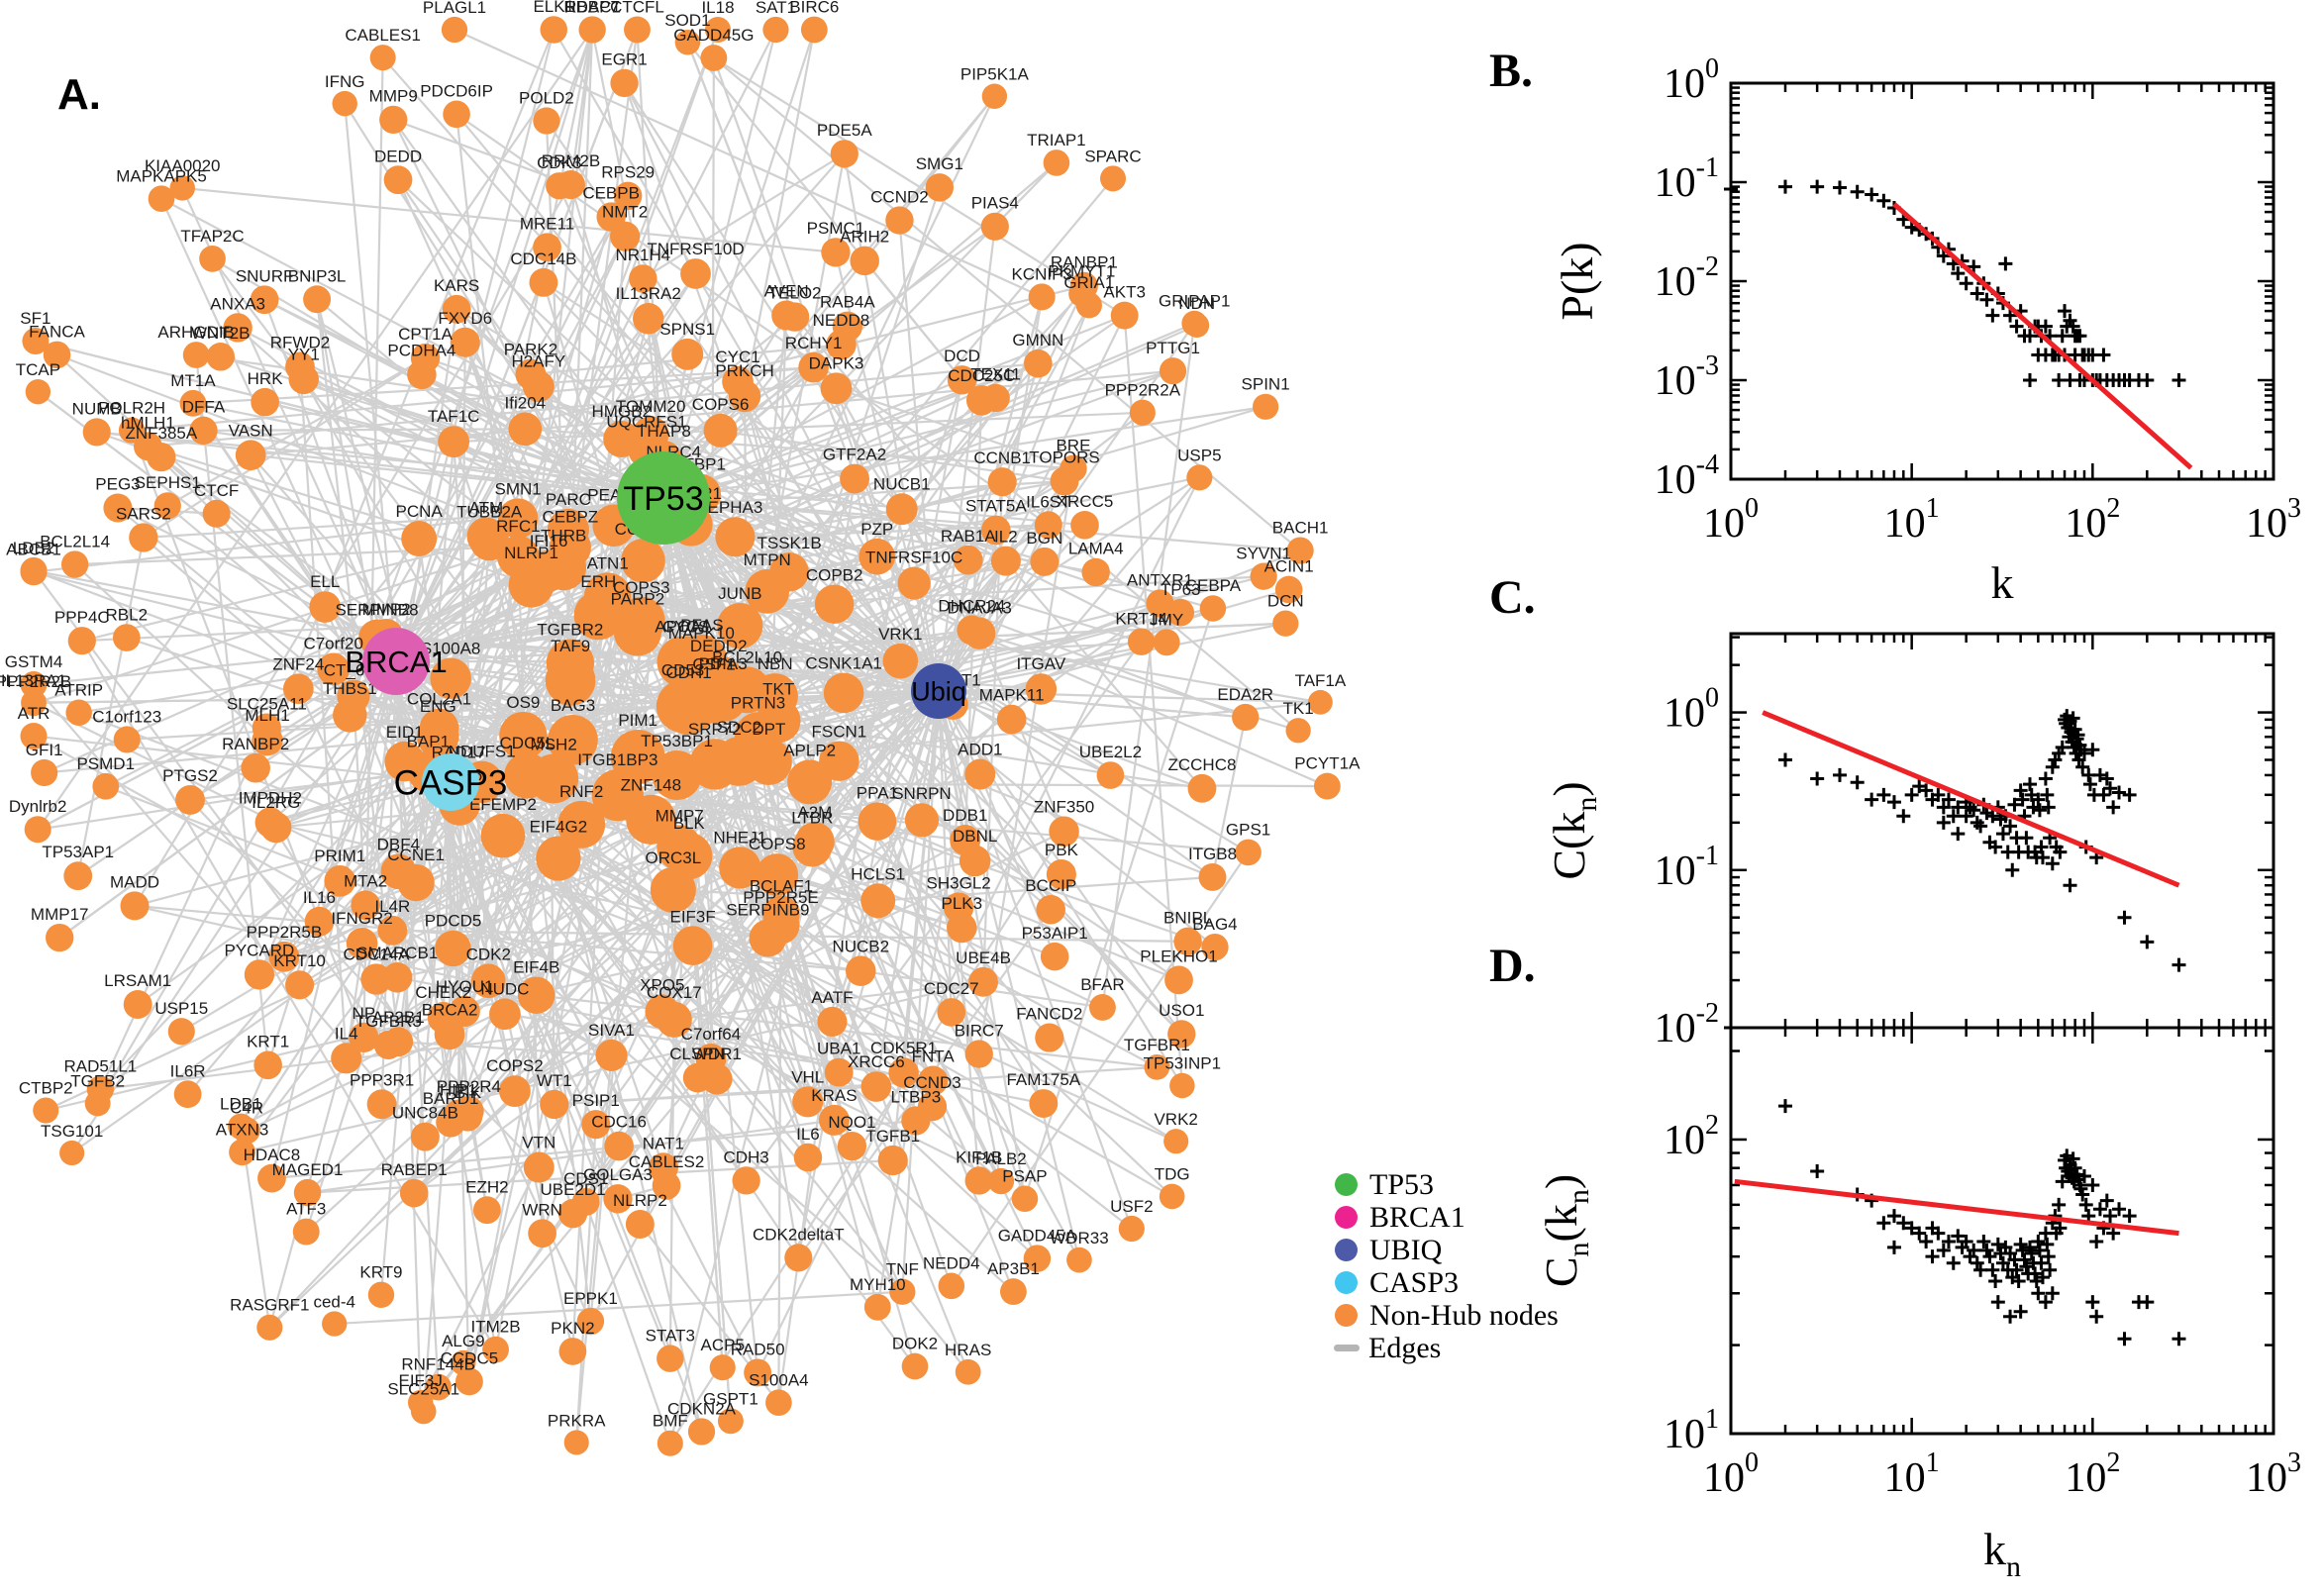 The image size is (2323, 1596). I want to click on x-axis-label: kn, so click(2002, 1553).